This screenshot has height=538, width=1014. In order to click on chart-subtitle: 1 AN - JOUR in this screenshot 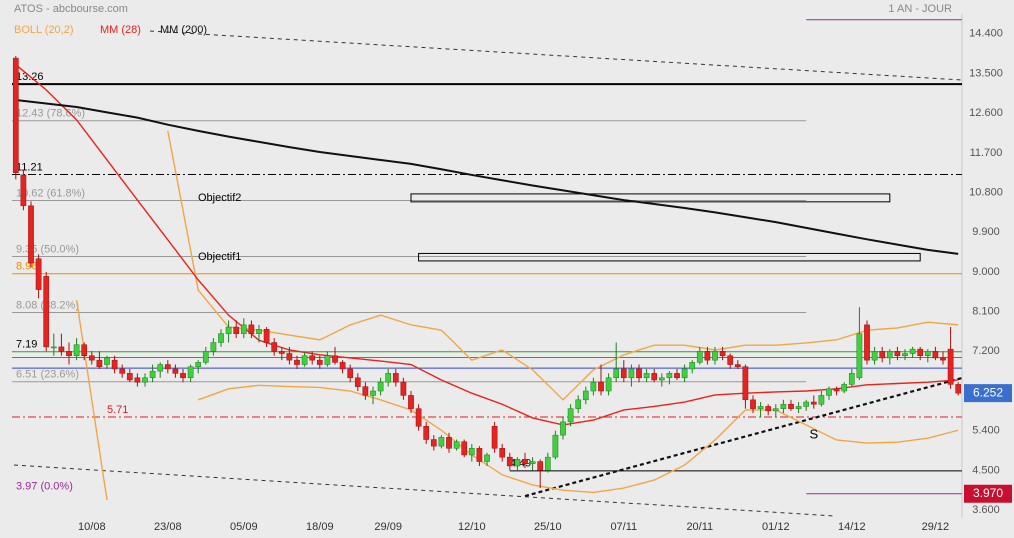, I will do `click(920, 9)`.